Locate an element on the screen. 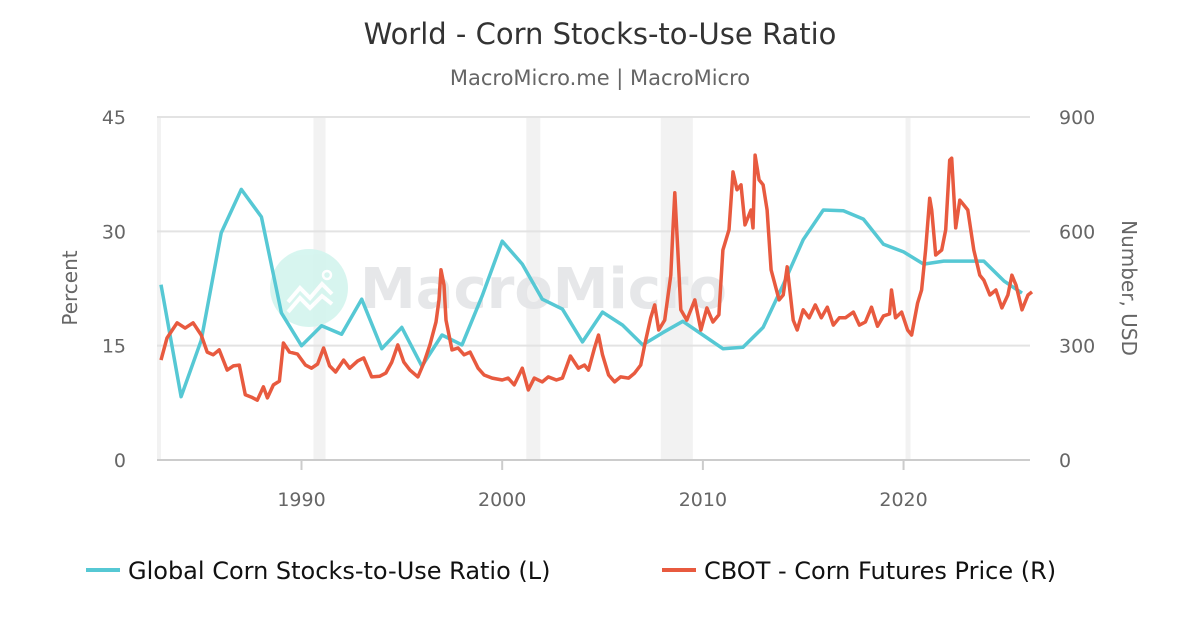 Image resolution: width=1200 pixels, height=634 pixels. left-tick-label: 30 is located at coordinates (114, 232).